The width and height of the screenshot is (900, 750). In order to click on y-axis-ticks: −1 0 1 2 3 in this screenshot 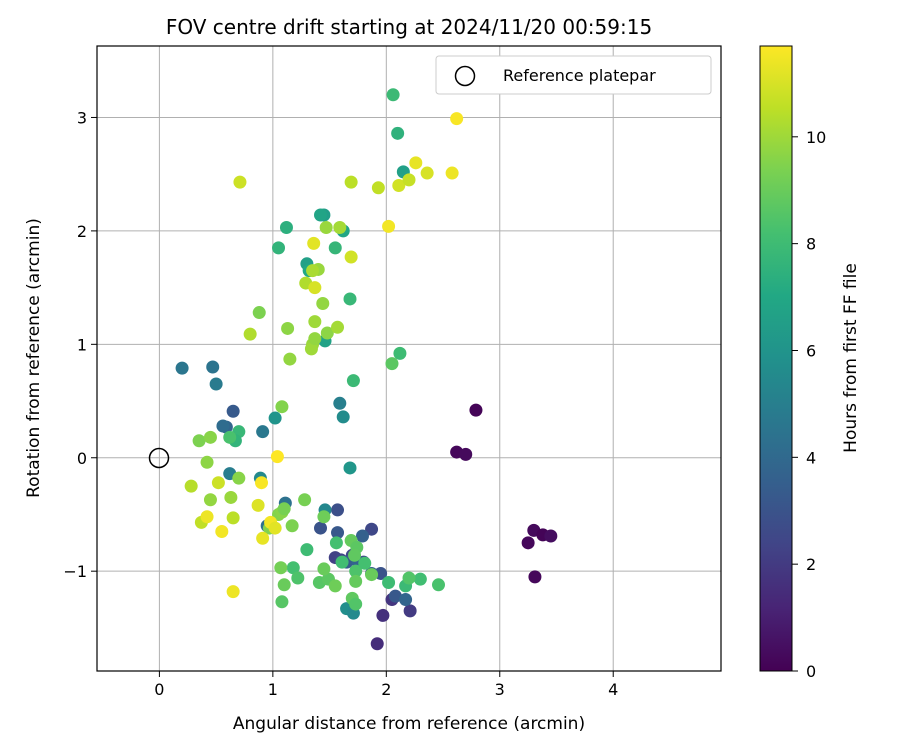, I will do `click(80, 344)`.